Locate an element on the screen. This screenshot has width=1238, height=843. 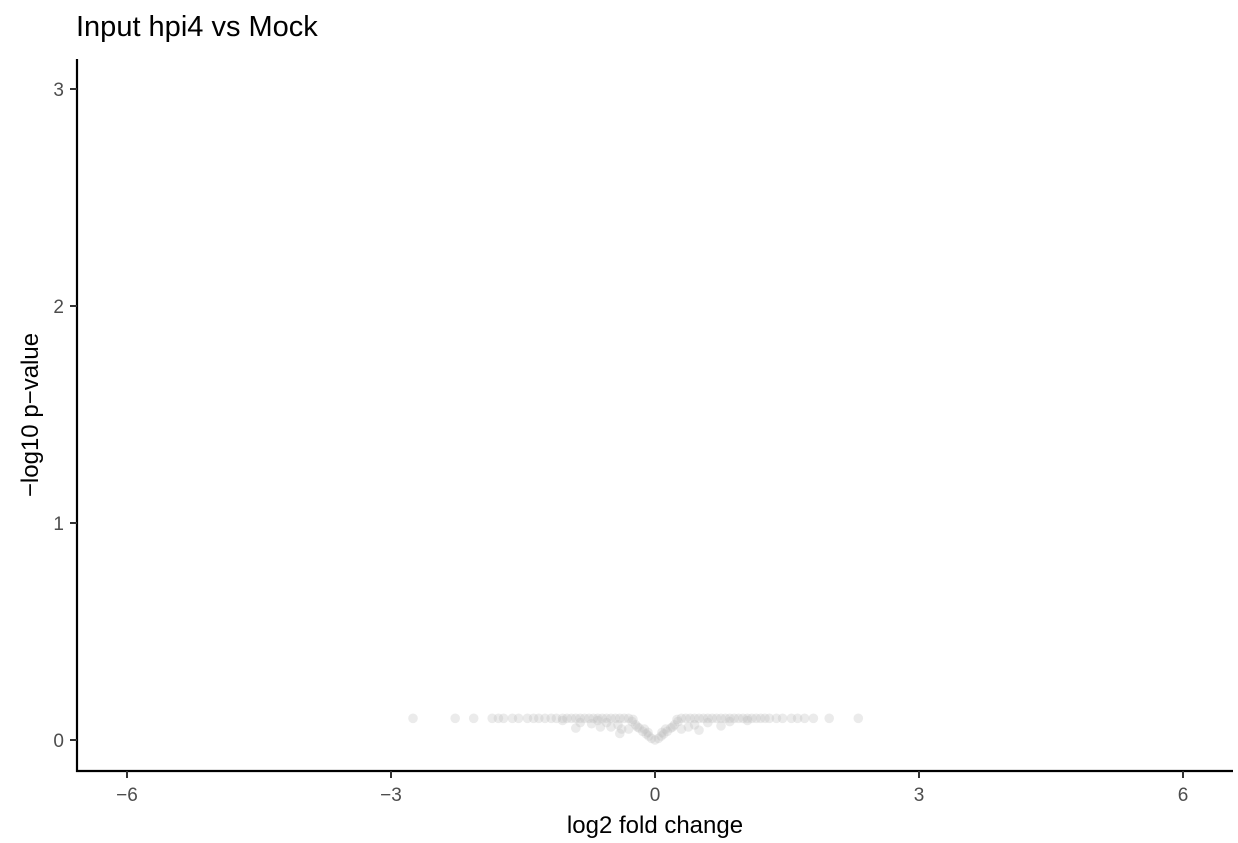
y-tick-label: 1 is located at coordinates (58, 524).